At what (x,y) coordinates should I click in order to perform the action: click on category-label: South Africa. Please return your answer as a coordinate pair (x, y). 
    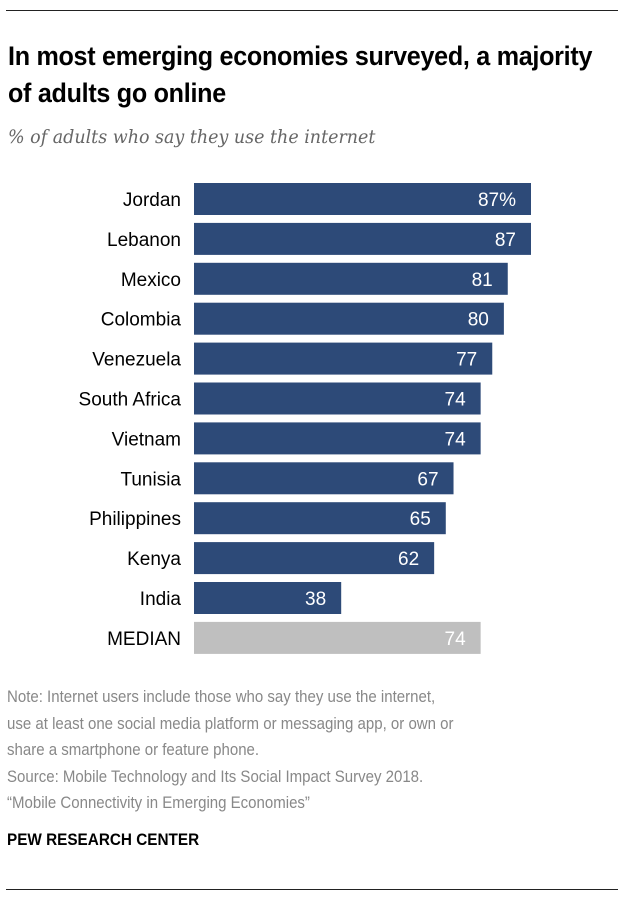
    Looking at the image, I should click on (130, 400).